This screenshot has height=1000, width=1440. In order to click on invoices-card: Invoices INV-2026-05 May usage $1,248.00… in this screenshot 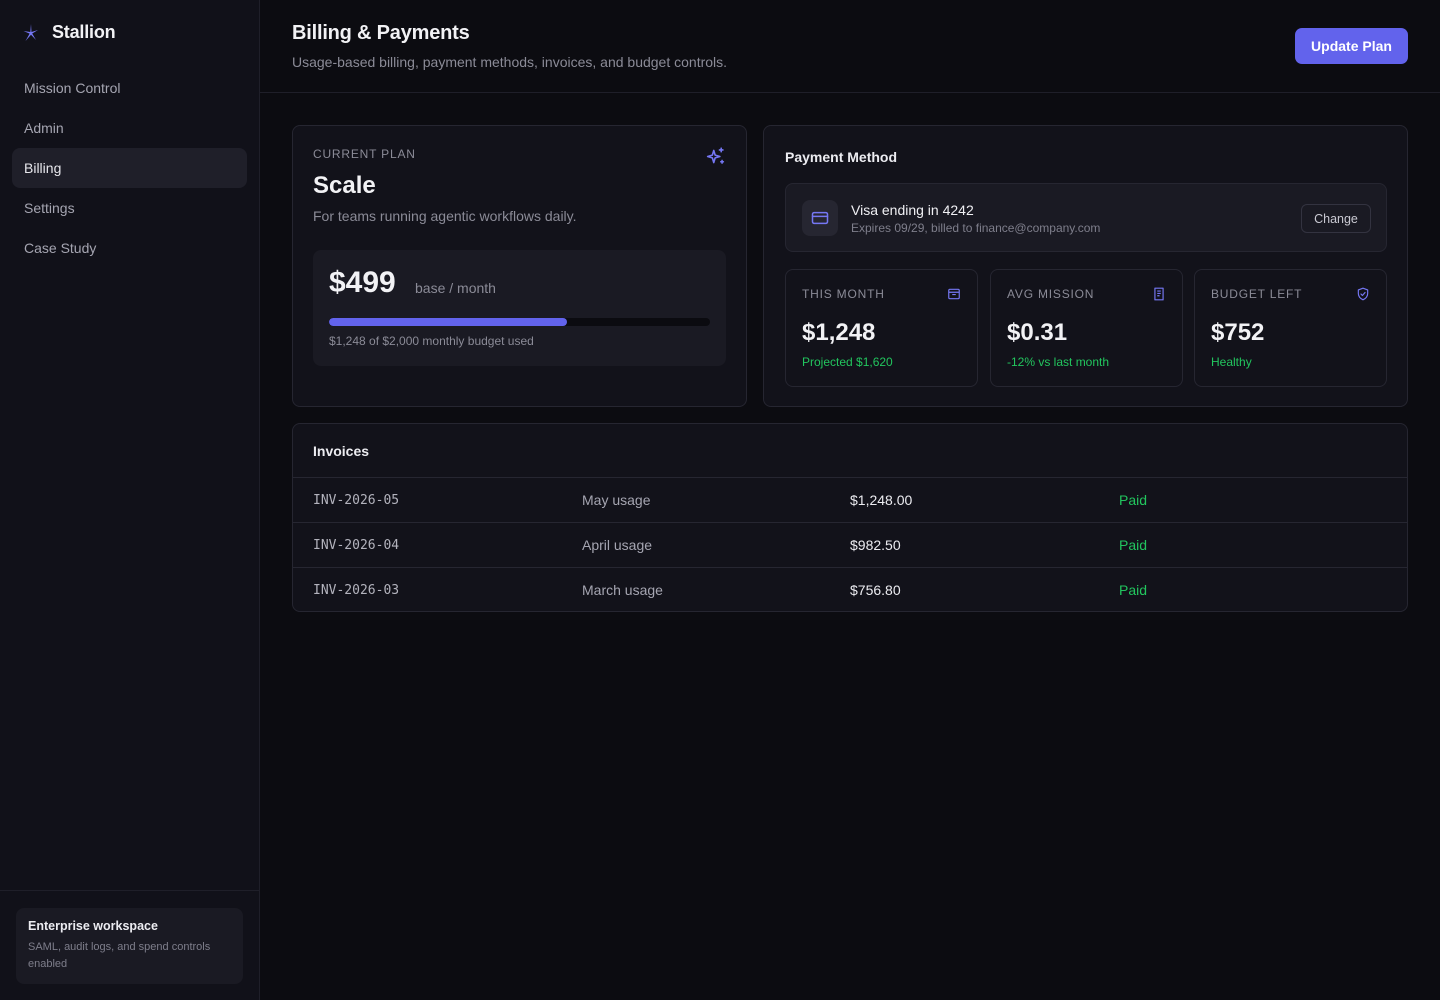, I will do `click(850, 517)`.